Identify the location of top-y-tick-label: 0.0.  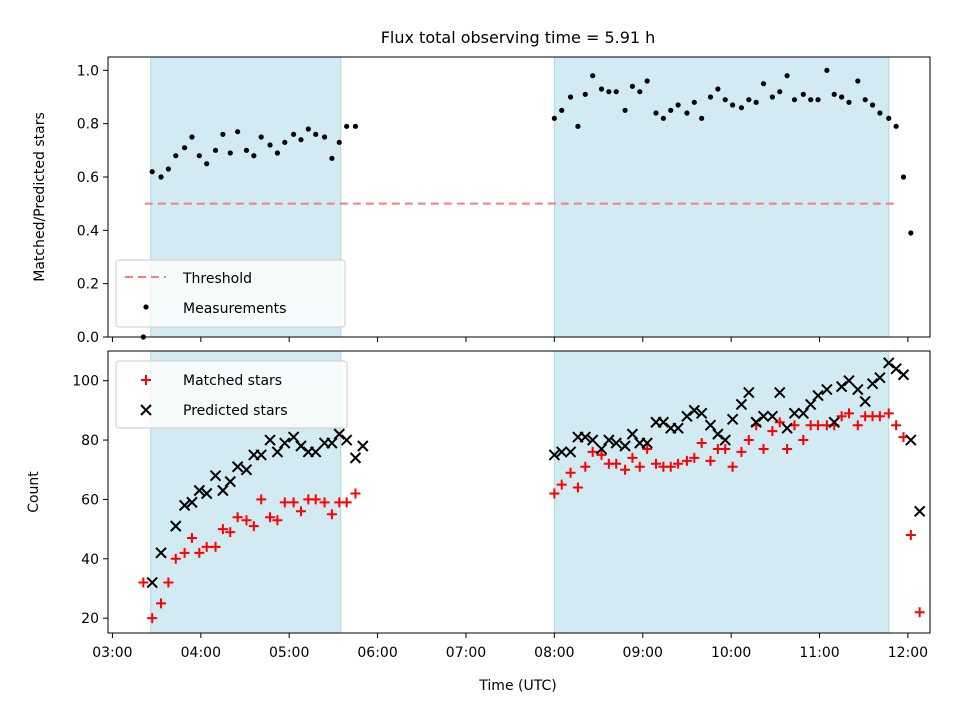
(88, 338).